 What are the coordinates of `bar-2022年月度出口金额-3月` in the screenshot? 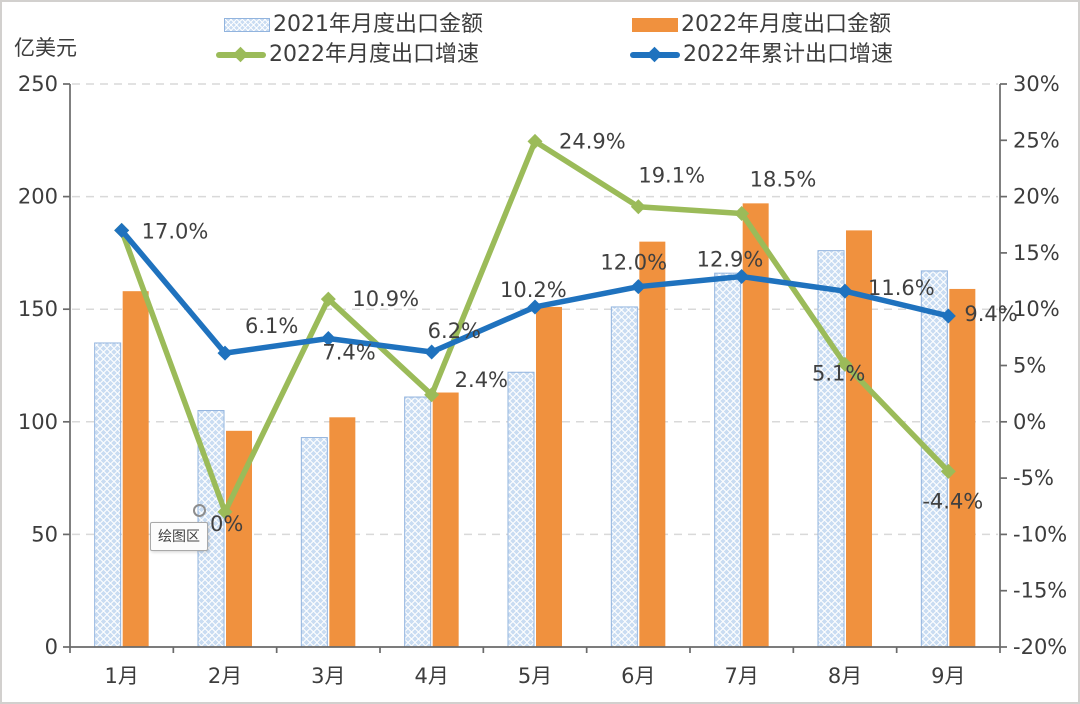 It's located at (342, 532).